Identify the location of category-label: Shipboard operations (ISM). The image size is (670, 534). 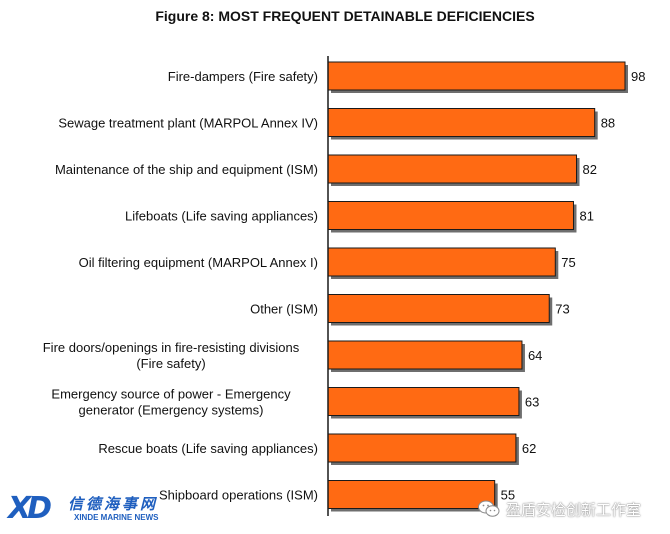
(238, 495).